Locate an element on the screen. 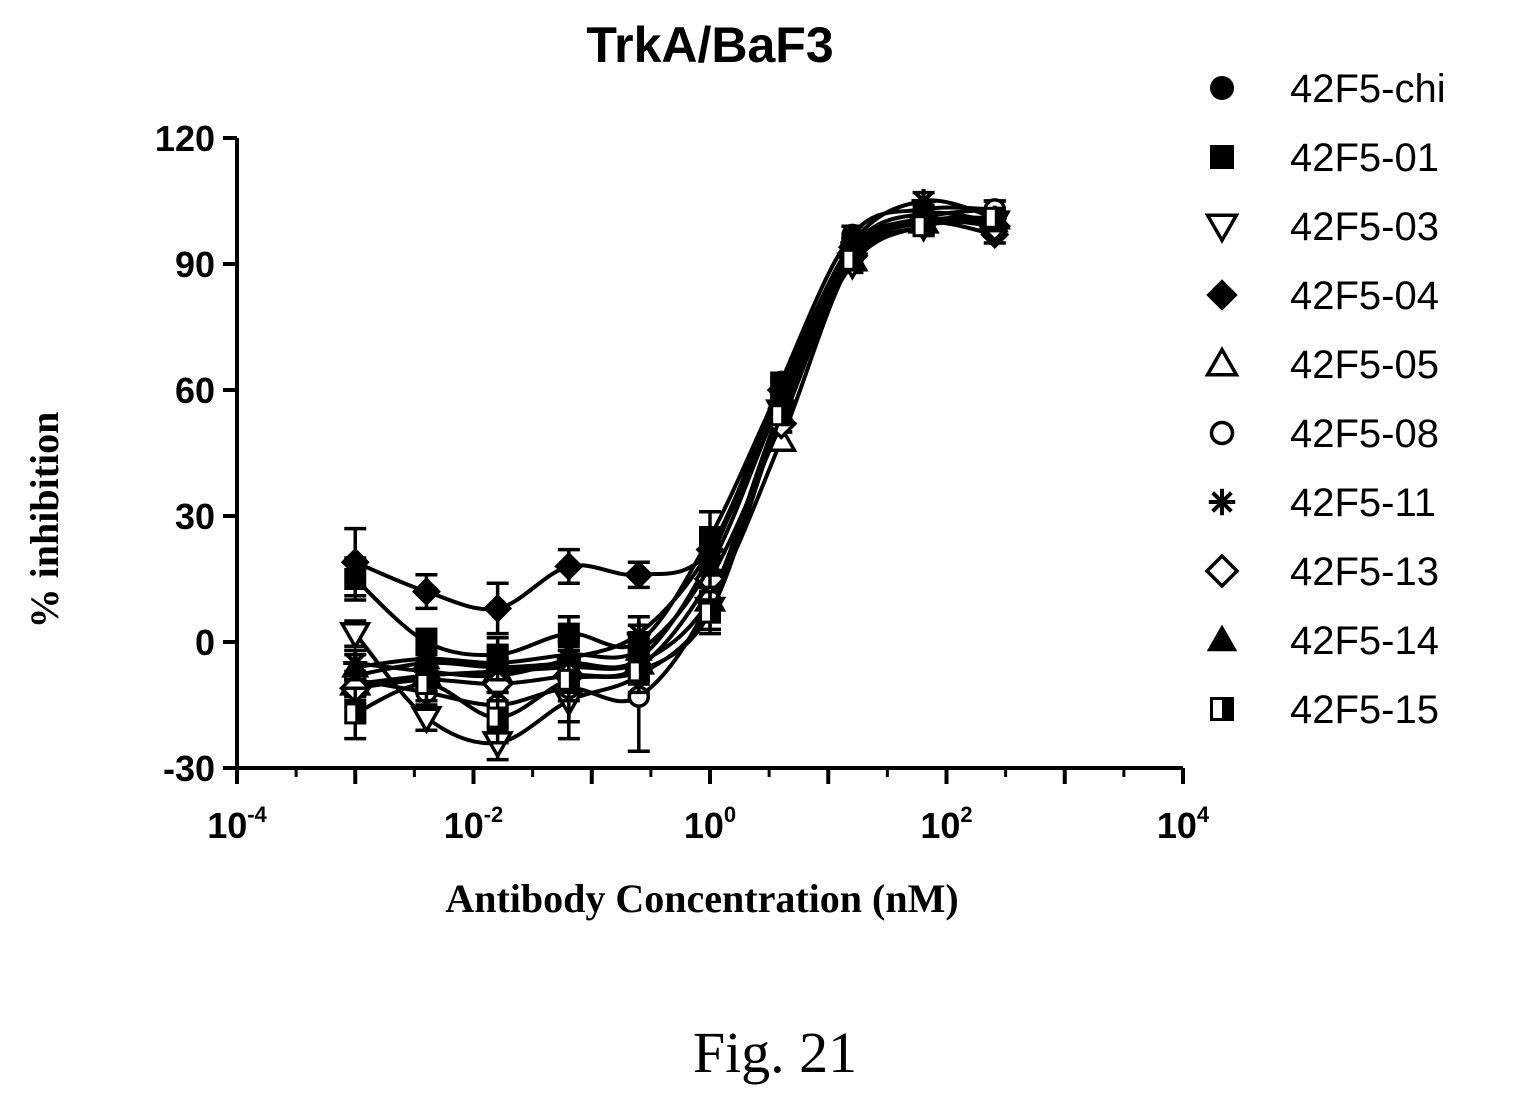  figure-caption: Fig. 21 is located at coordinates (775, 1052).